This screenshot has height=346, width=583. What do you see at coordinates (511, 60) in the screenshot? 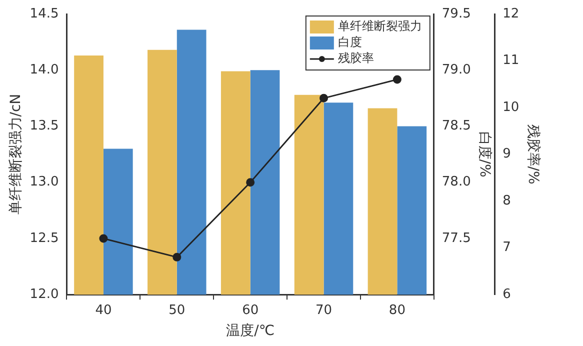
I see `y3-tick-label: 11` at bounding box center [511, 60].